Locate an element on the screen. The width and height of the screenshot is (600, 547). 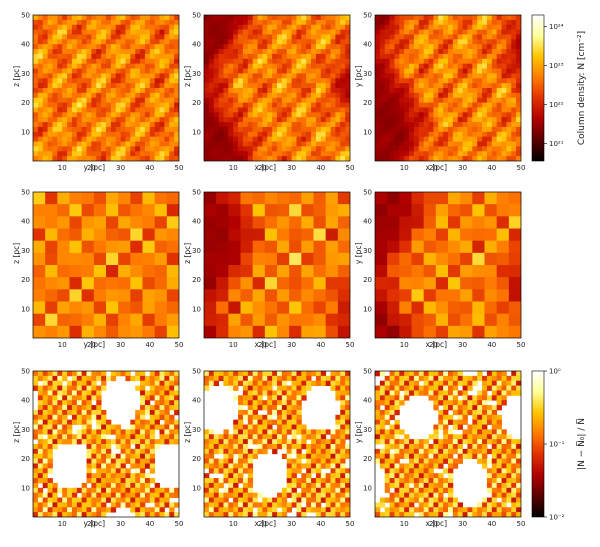
panel-r1c1: 10 10 20 20 30 30 40 40 50 50 y [pc] z [pc] is located at coordinates (97, 92).